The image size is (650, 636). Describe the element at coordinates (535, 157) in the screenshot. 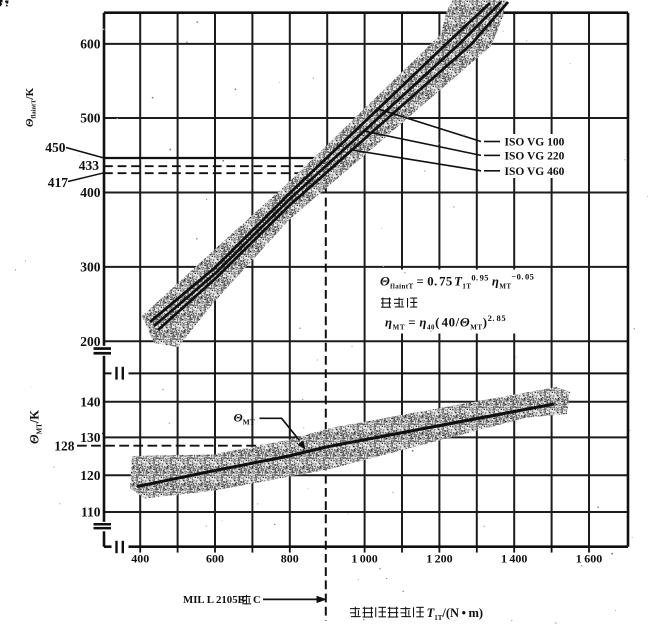

I see `svg-text: ISO VG 220` at that location.